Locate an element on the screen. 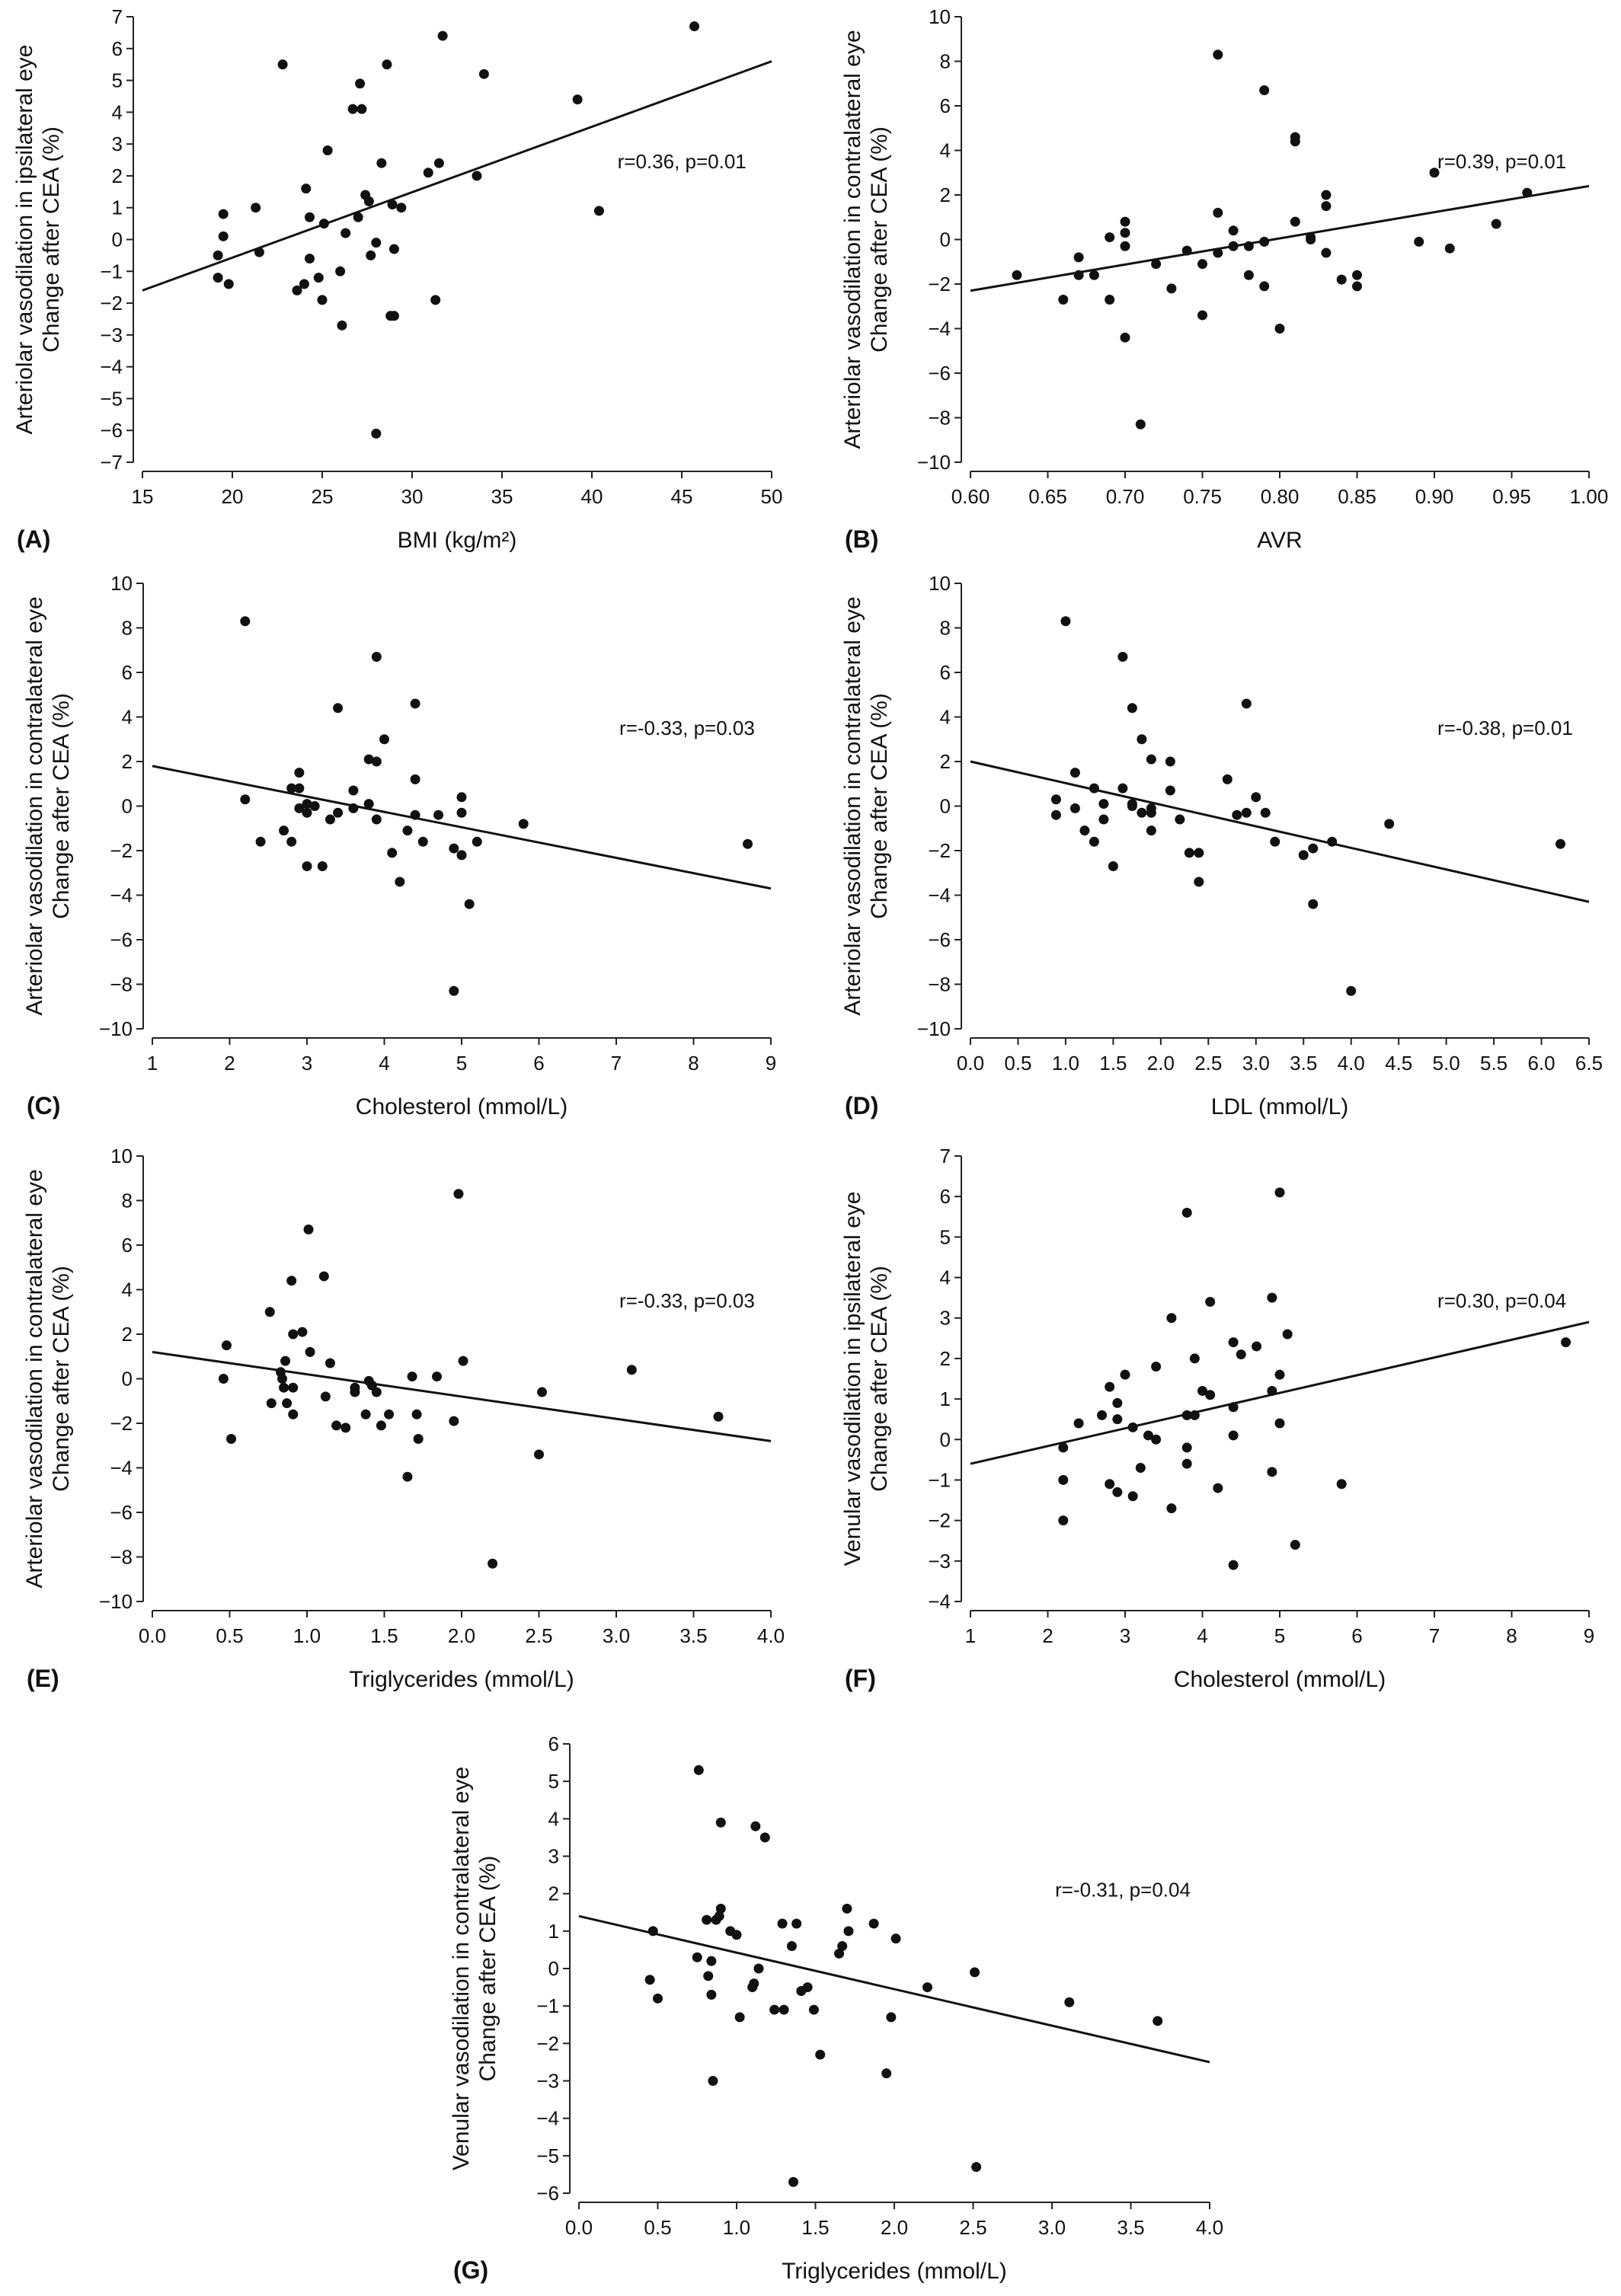 This screenshot has width=1621, height=2296. y-axis-title: Change after CEA (%) is located at coordinates (880, 806).